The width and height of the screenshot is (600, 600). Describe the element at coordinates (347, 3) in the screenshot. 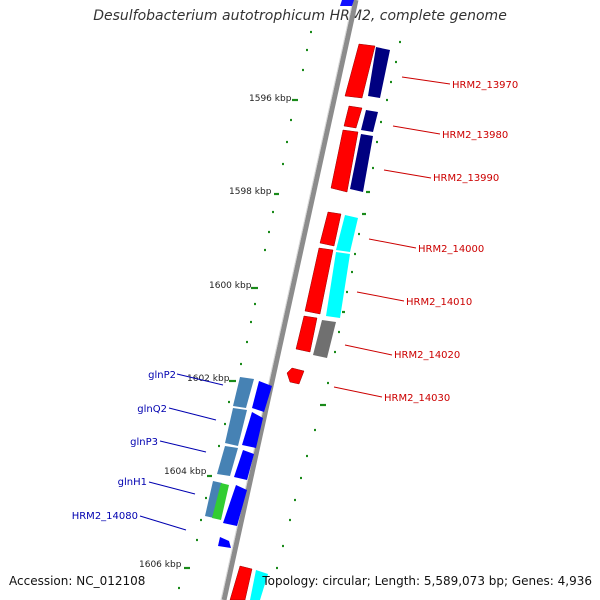

I see `gene-arrow-top-partial` at that location.